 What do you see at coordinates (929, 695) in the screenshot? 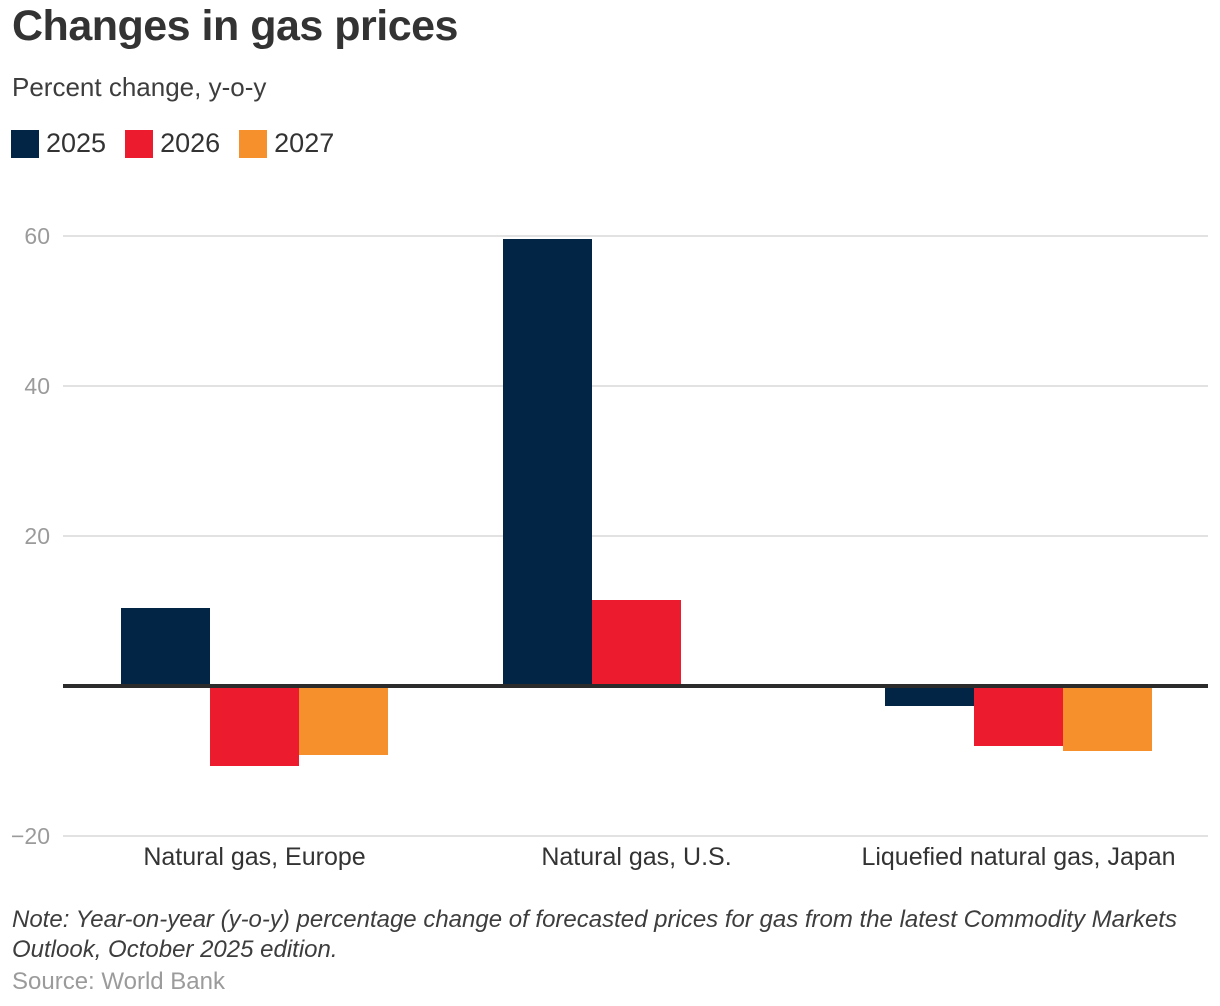
I see `bar-2025-cat2` at bounding box center [929, 695].